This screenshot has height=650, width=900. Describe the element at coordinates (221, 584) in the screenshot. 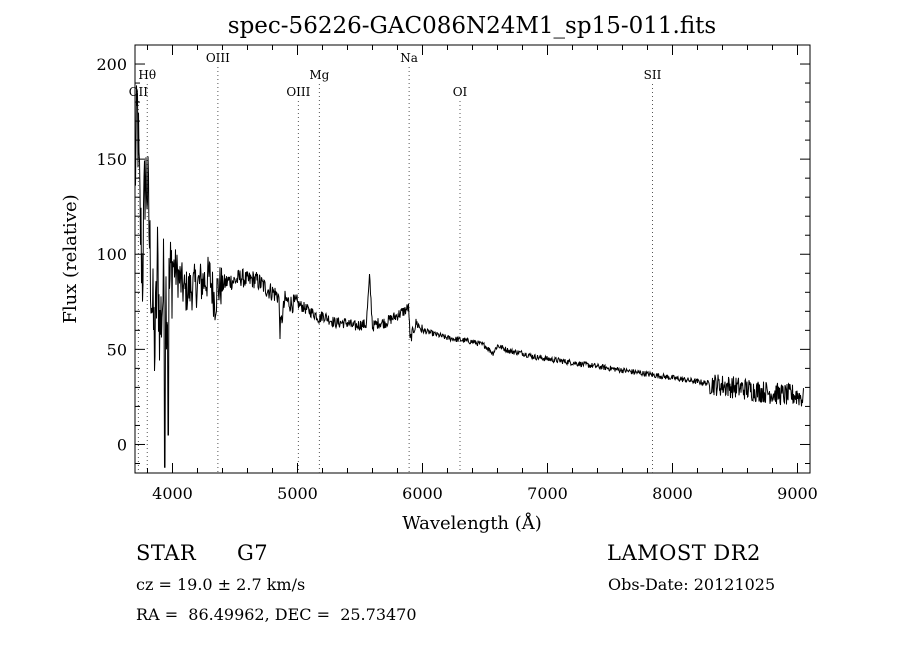

I see `redshift-velocity: cz = 19.0 ± 2.7 km/s` at that location.